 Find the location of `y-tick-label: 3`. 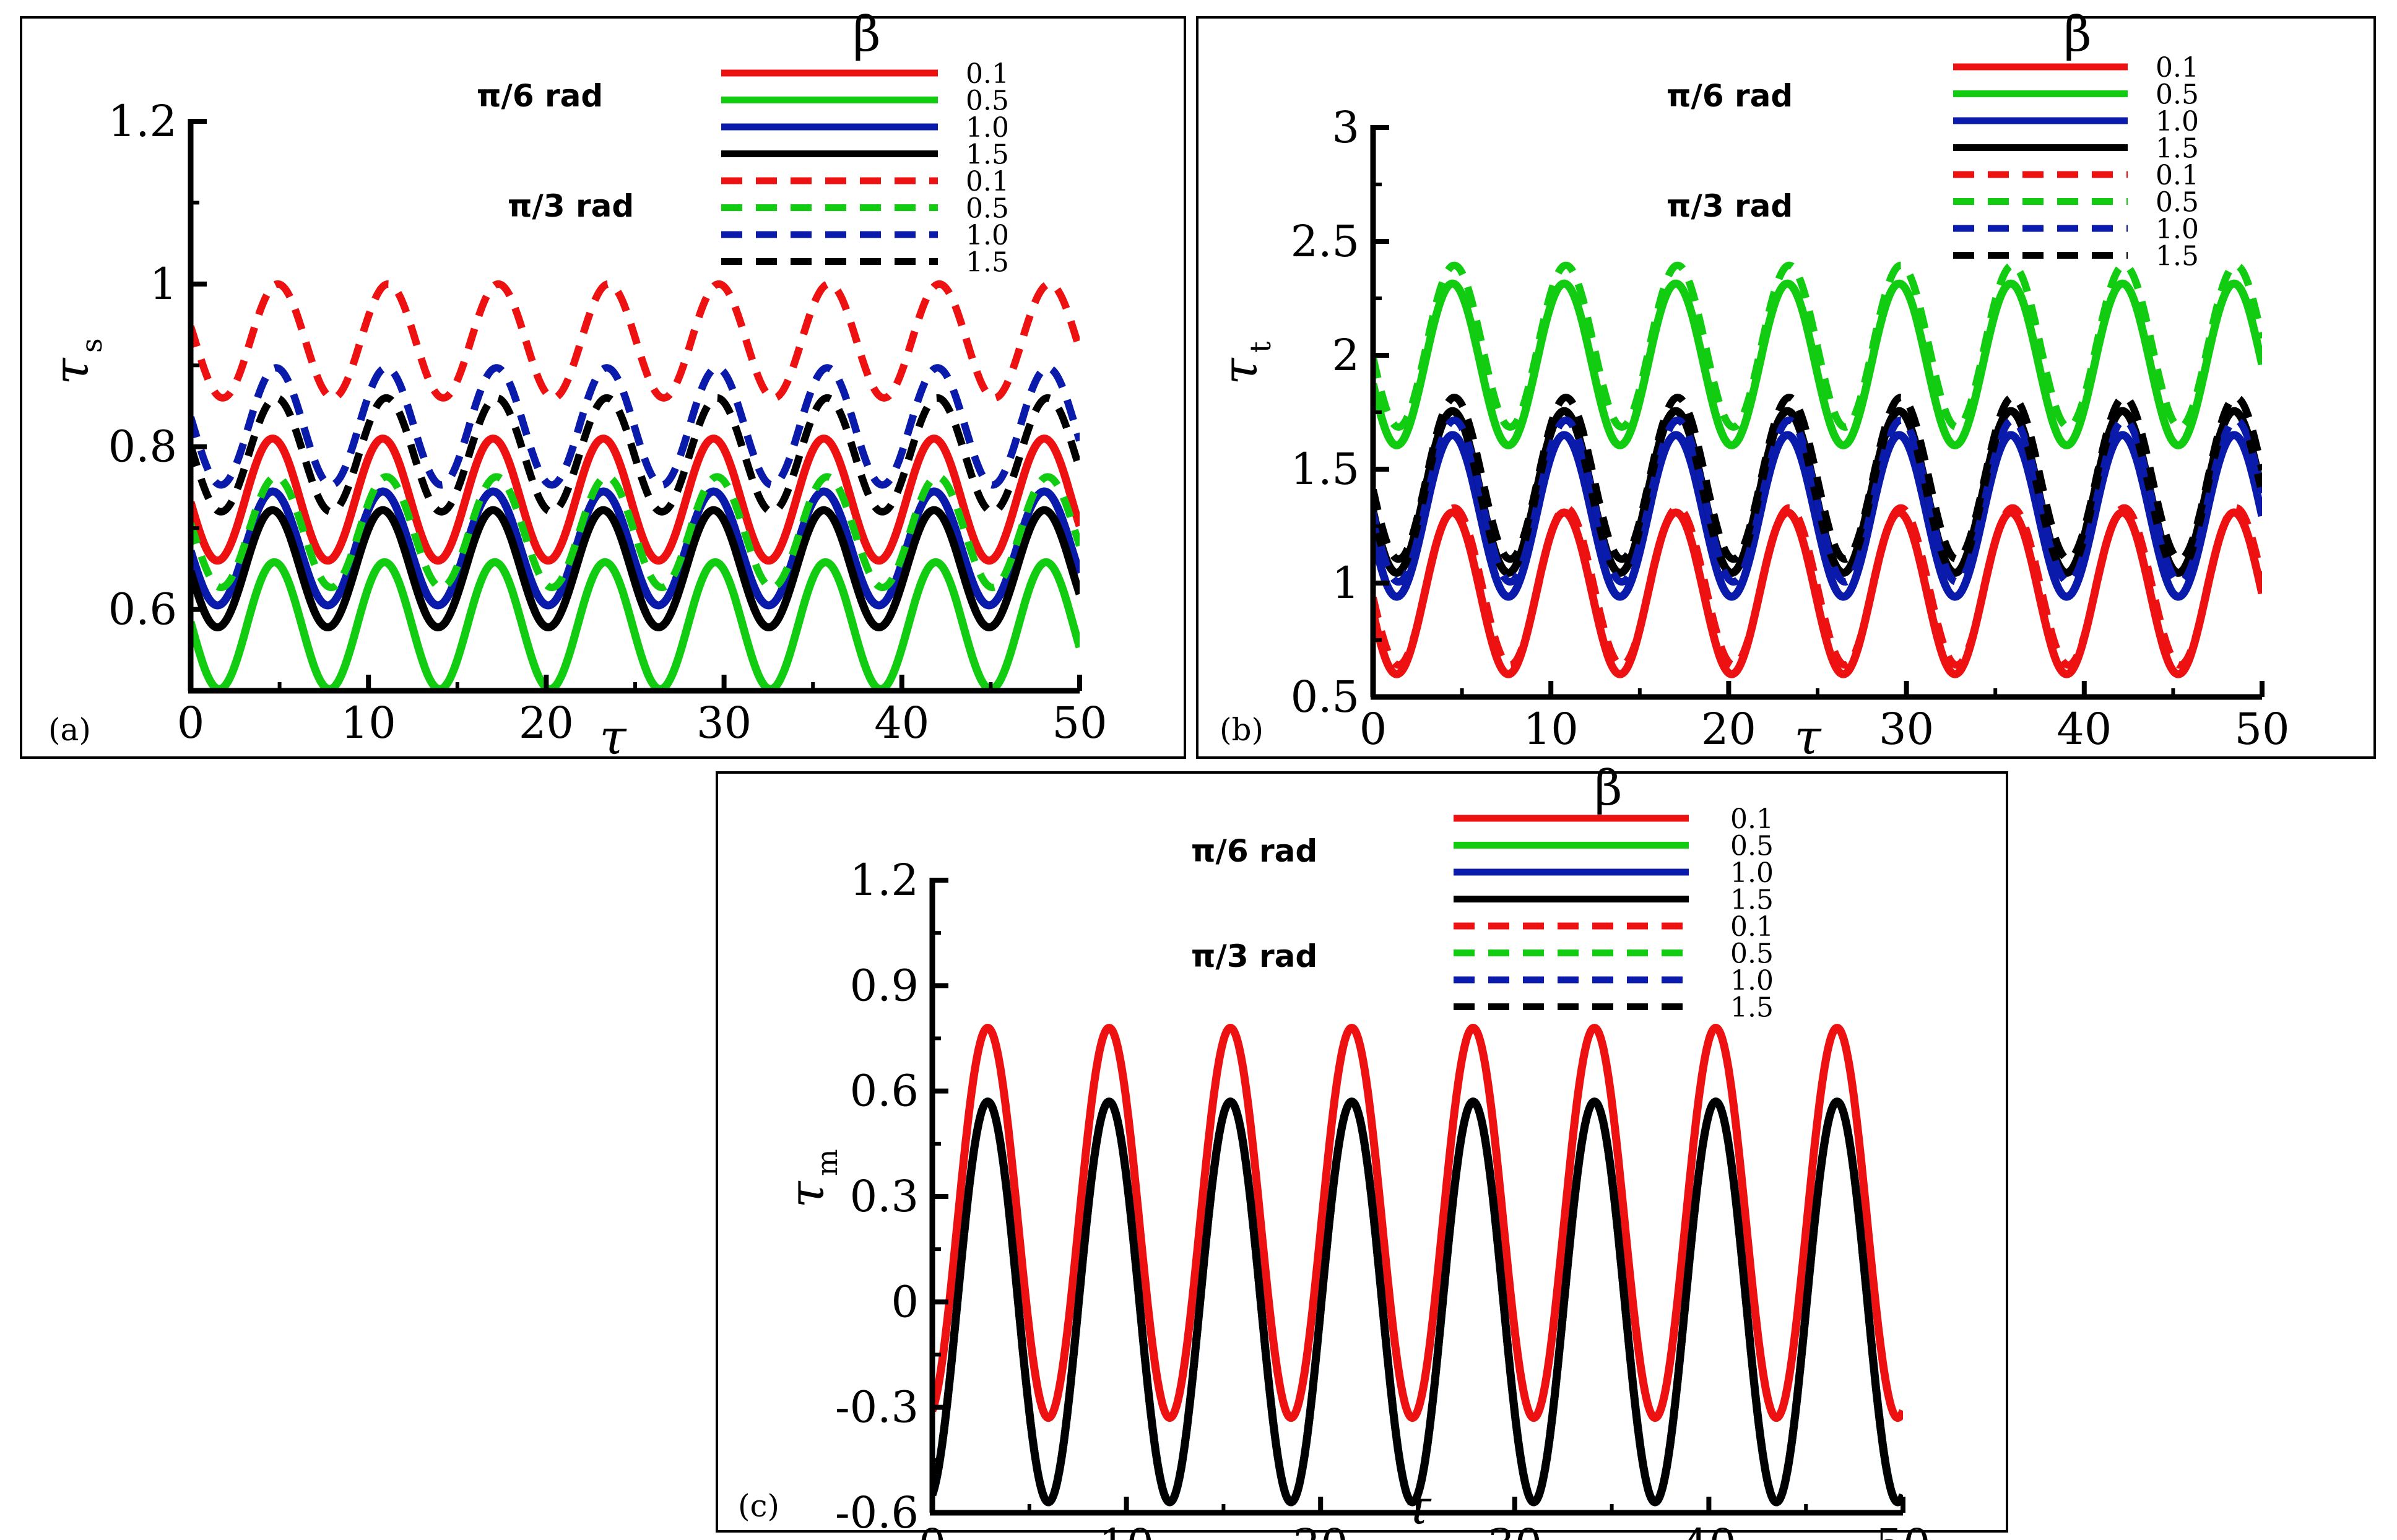

y-tick-label: 3 is located at coordinates (1345, 128).